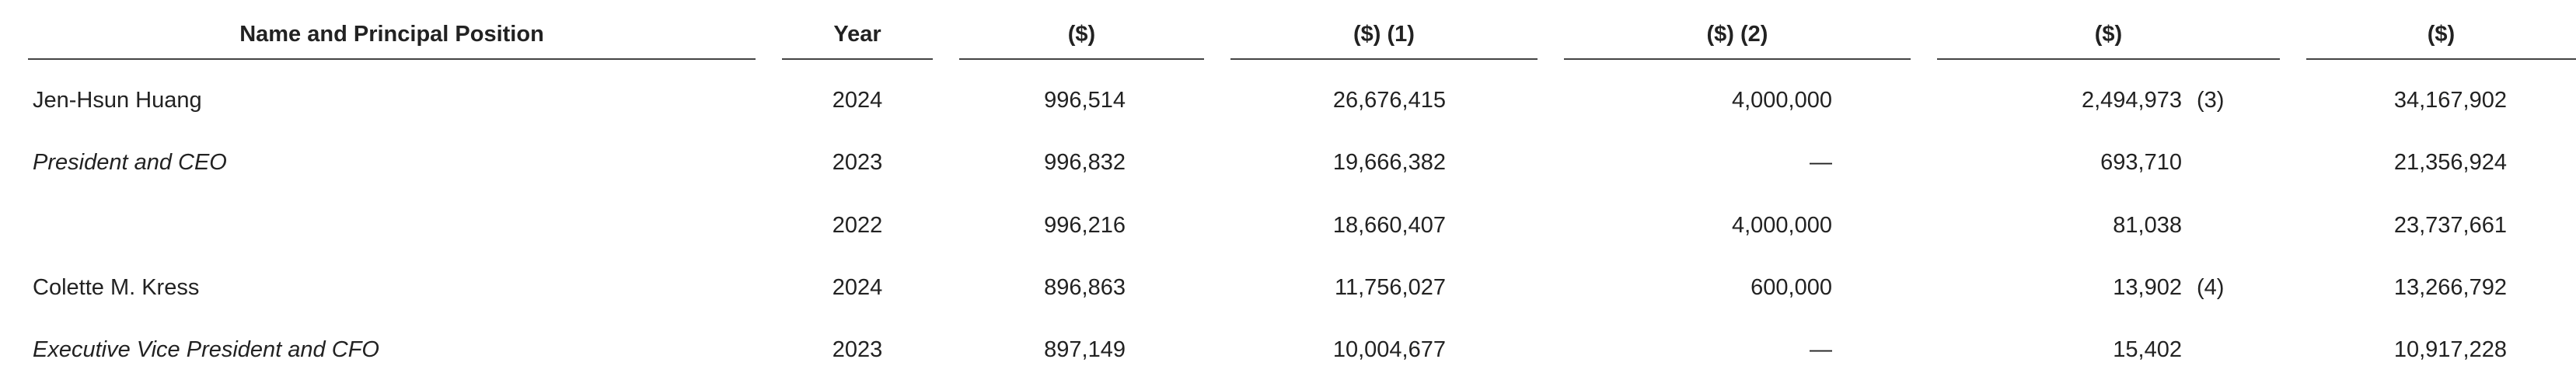 This screenshot has width=2576, height=380. What do you see at coordinates (117, 287) in the screenshot?
I see `row-label: Colette M. Kress` at bounding box center [117, 287].